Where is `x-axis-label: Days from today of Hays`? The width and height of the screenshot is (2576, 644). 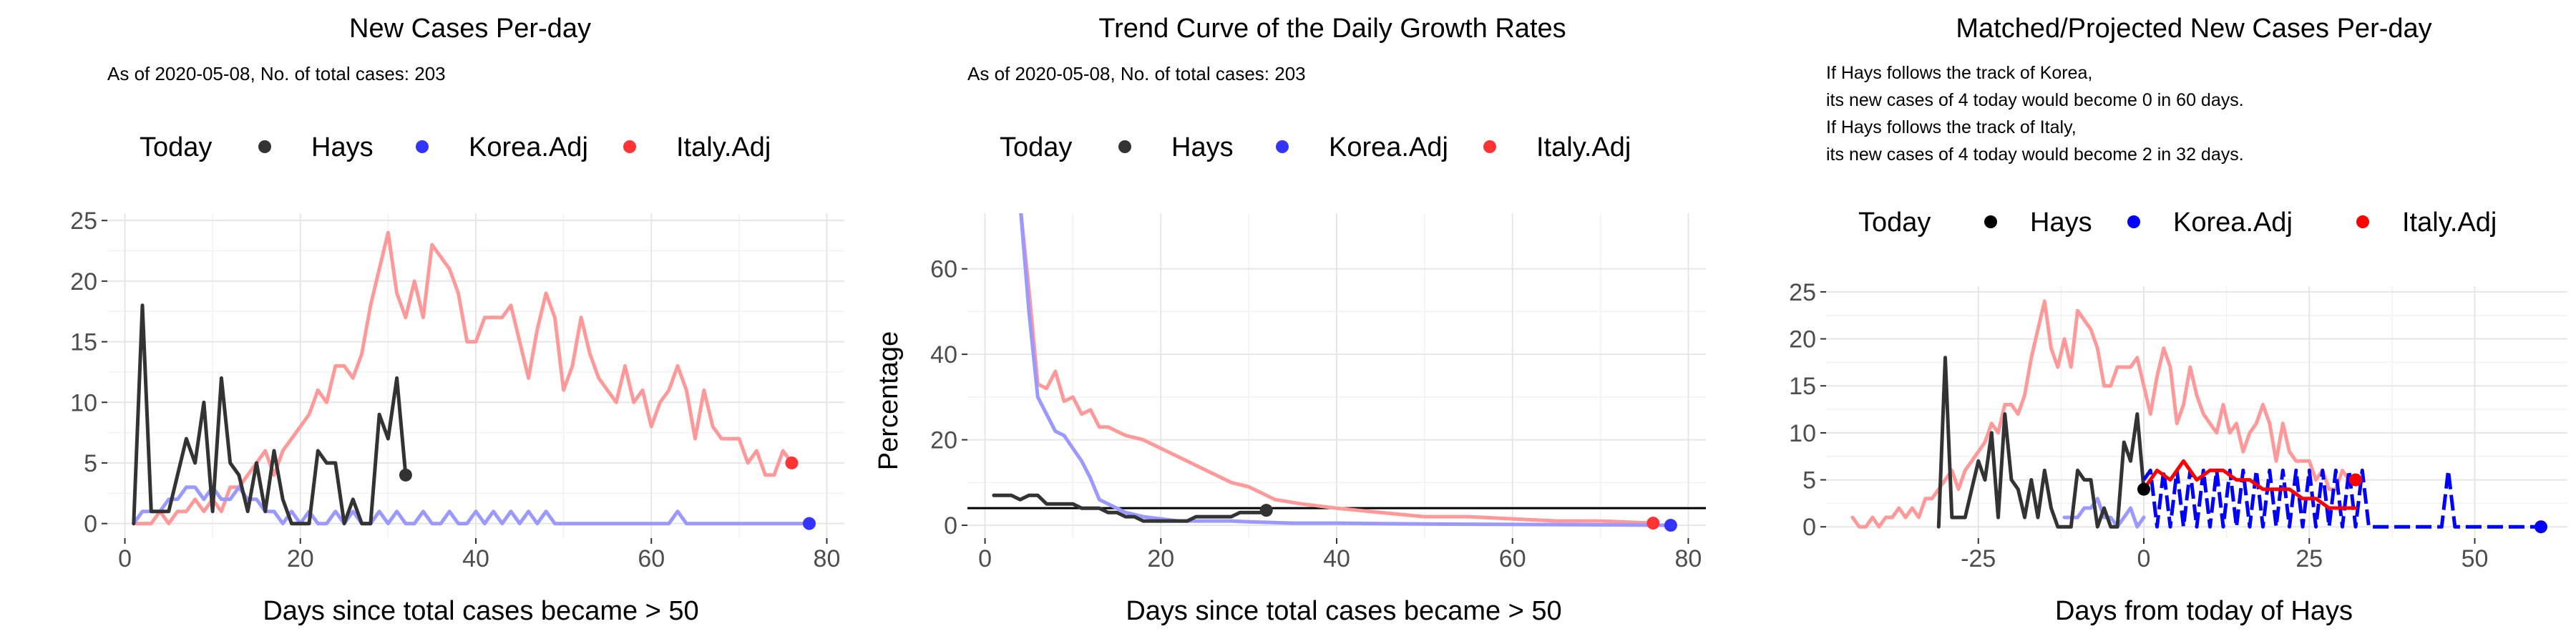 x-axis-label: Days from today of Hays is located at coordinates (2204, 611).